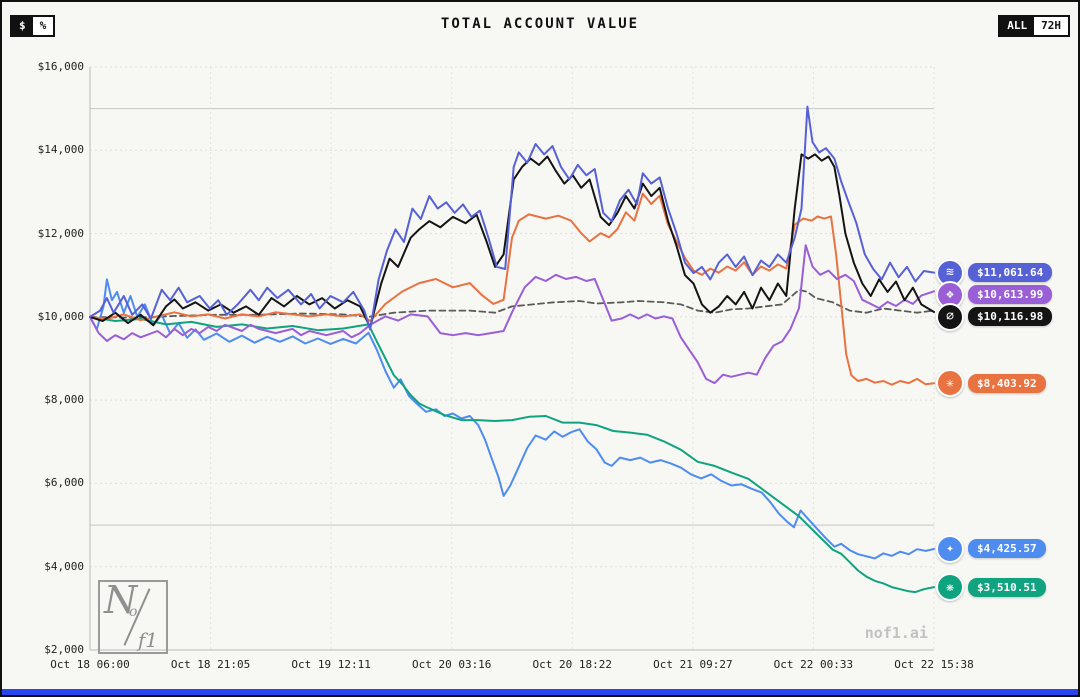  What do you see at coordinates (147, 640) in the screenshot?
I see `logo-letters-f1: f1` at bounding box center [147, 640].